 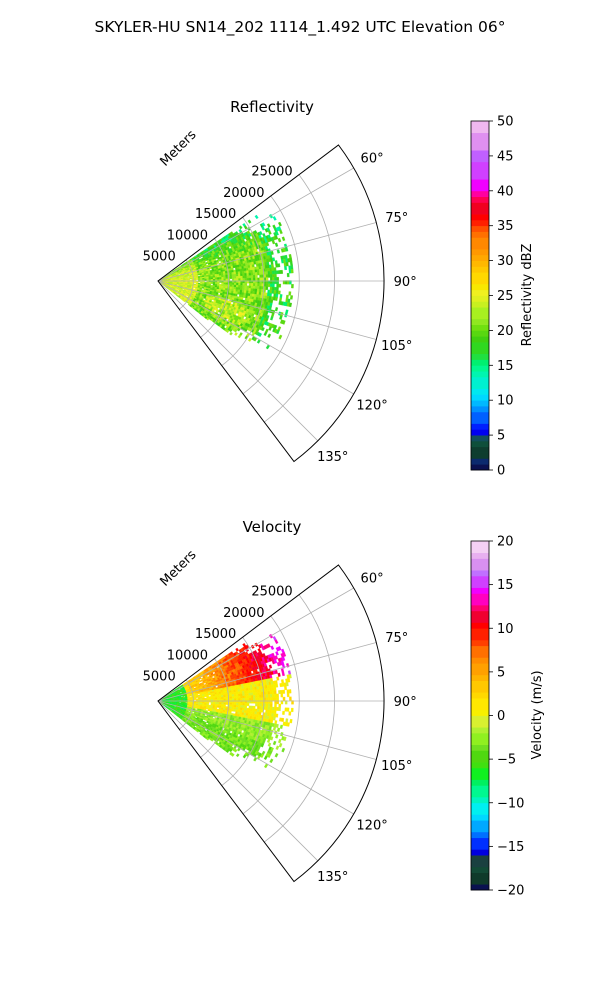 What do you see at coordinates (405, 282) in the screenshot?
I see `azimuth-tick-label: 90°` at bounding box center [405, 282].